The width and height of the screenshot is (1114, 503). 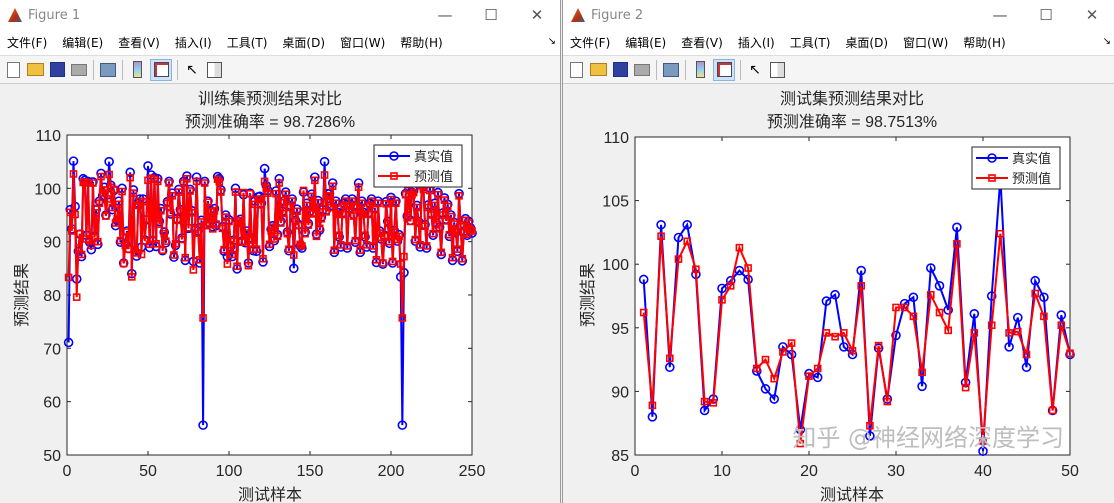 I want to click on legend-circle-marker, so click(x=992, y=158).